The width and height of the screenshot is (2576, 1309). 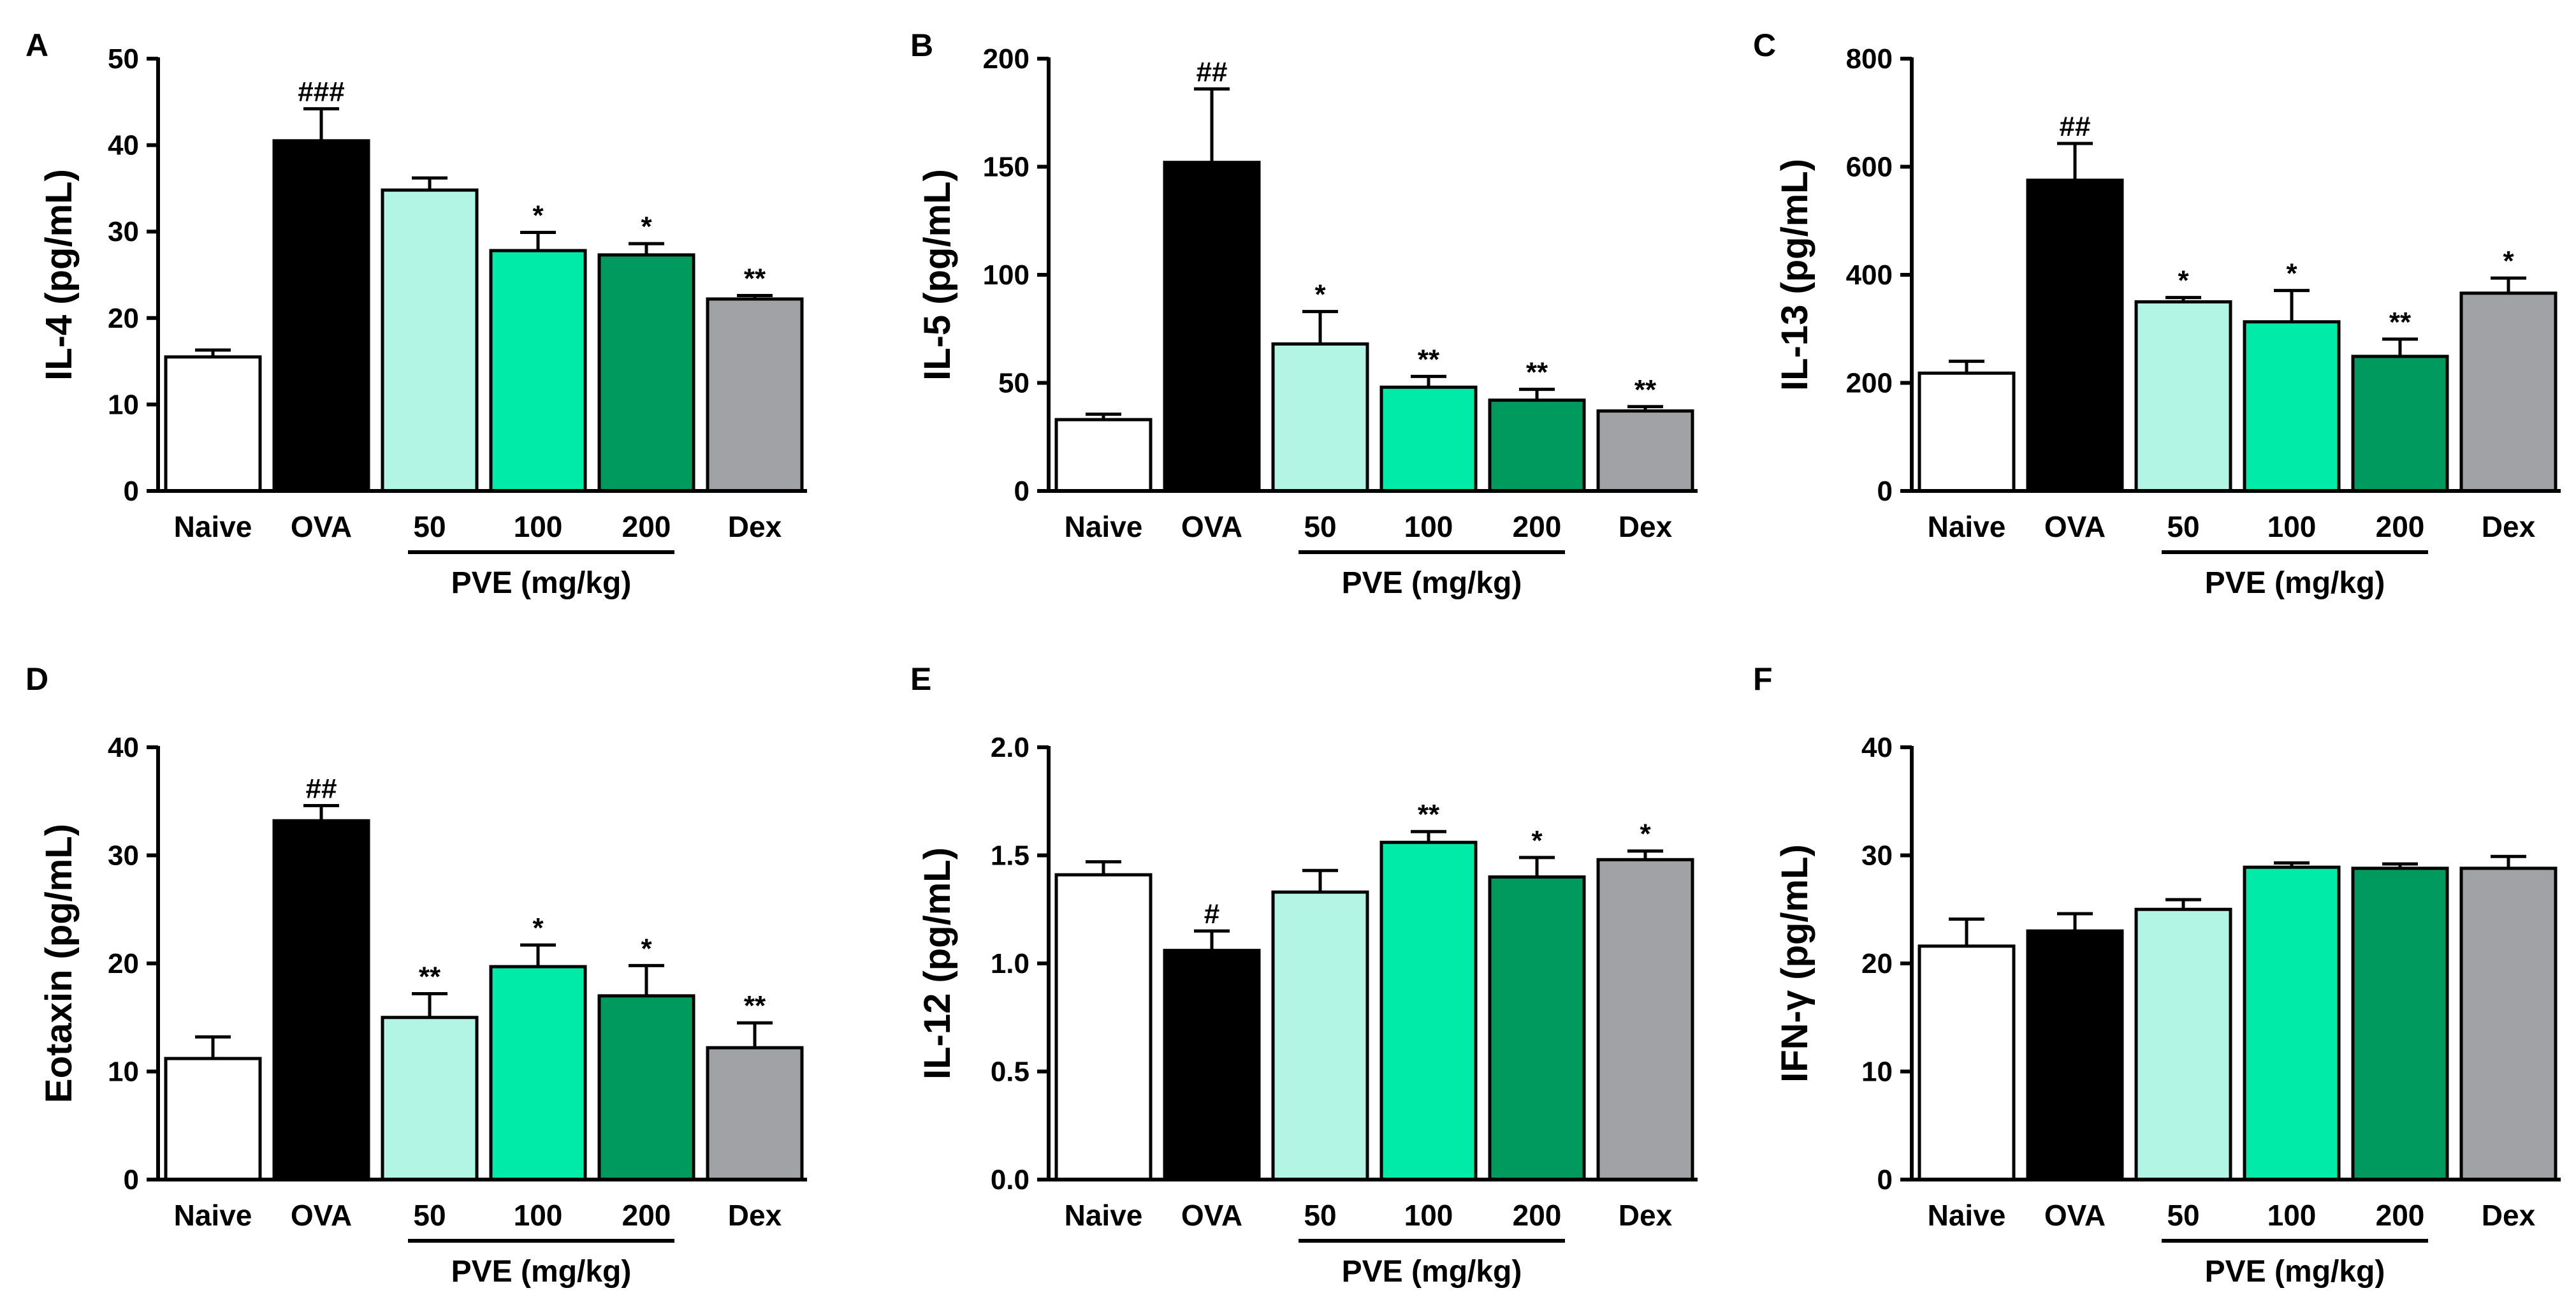 What do you see at coordinates (36, 45) in the screenshot?
I see `panel-letter: A` at bounding box center [36, 45].